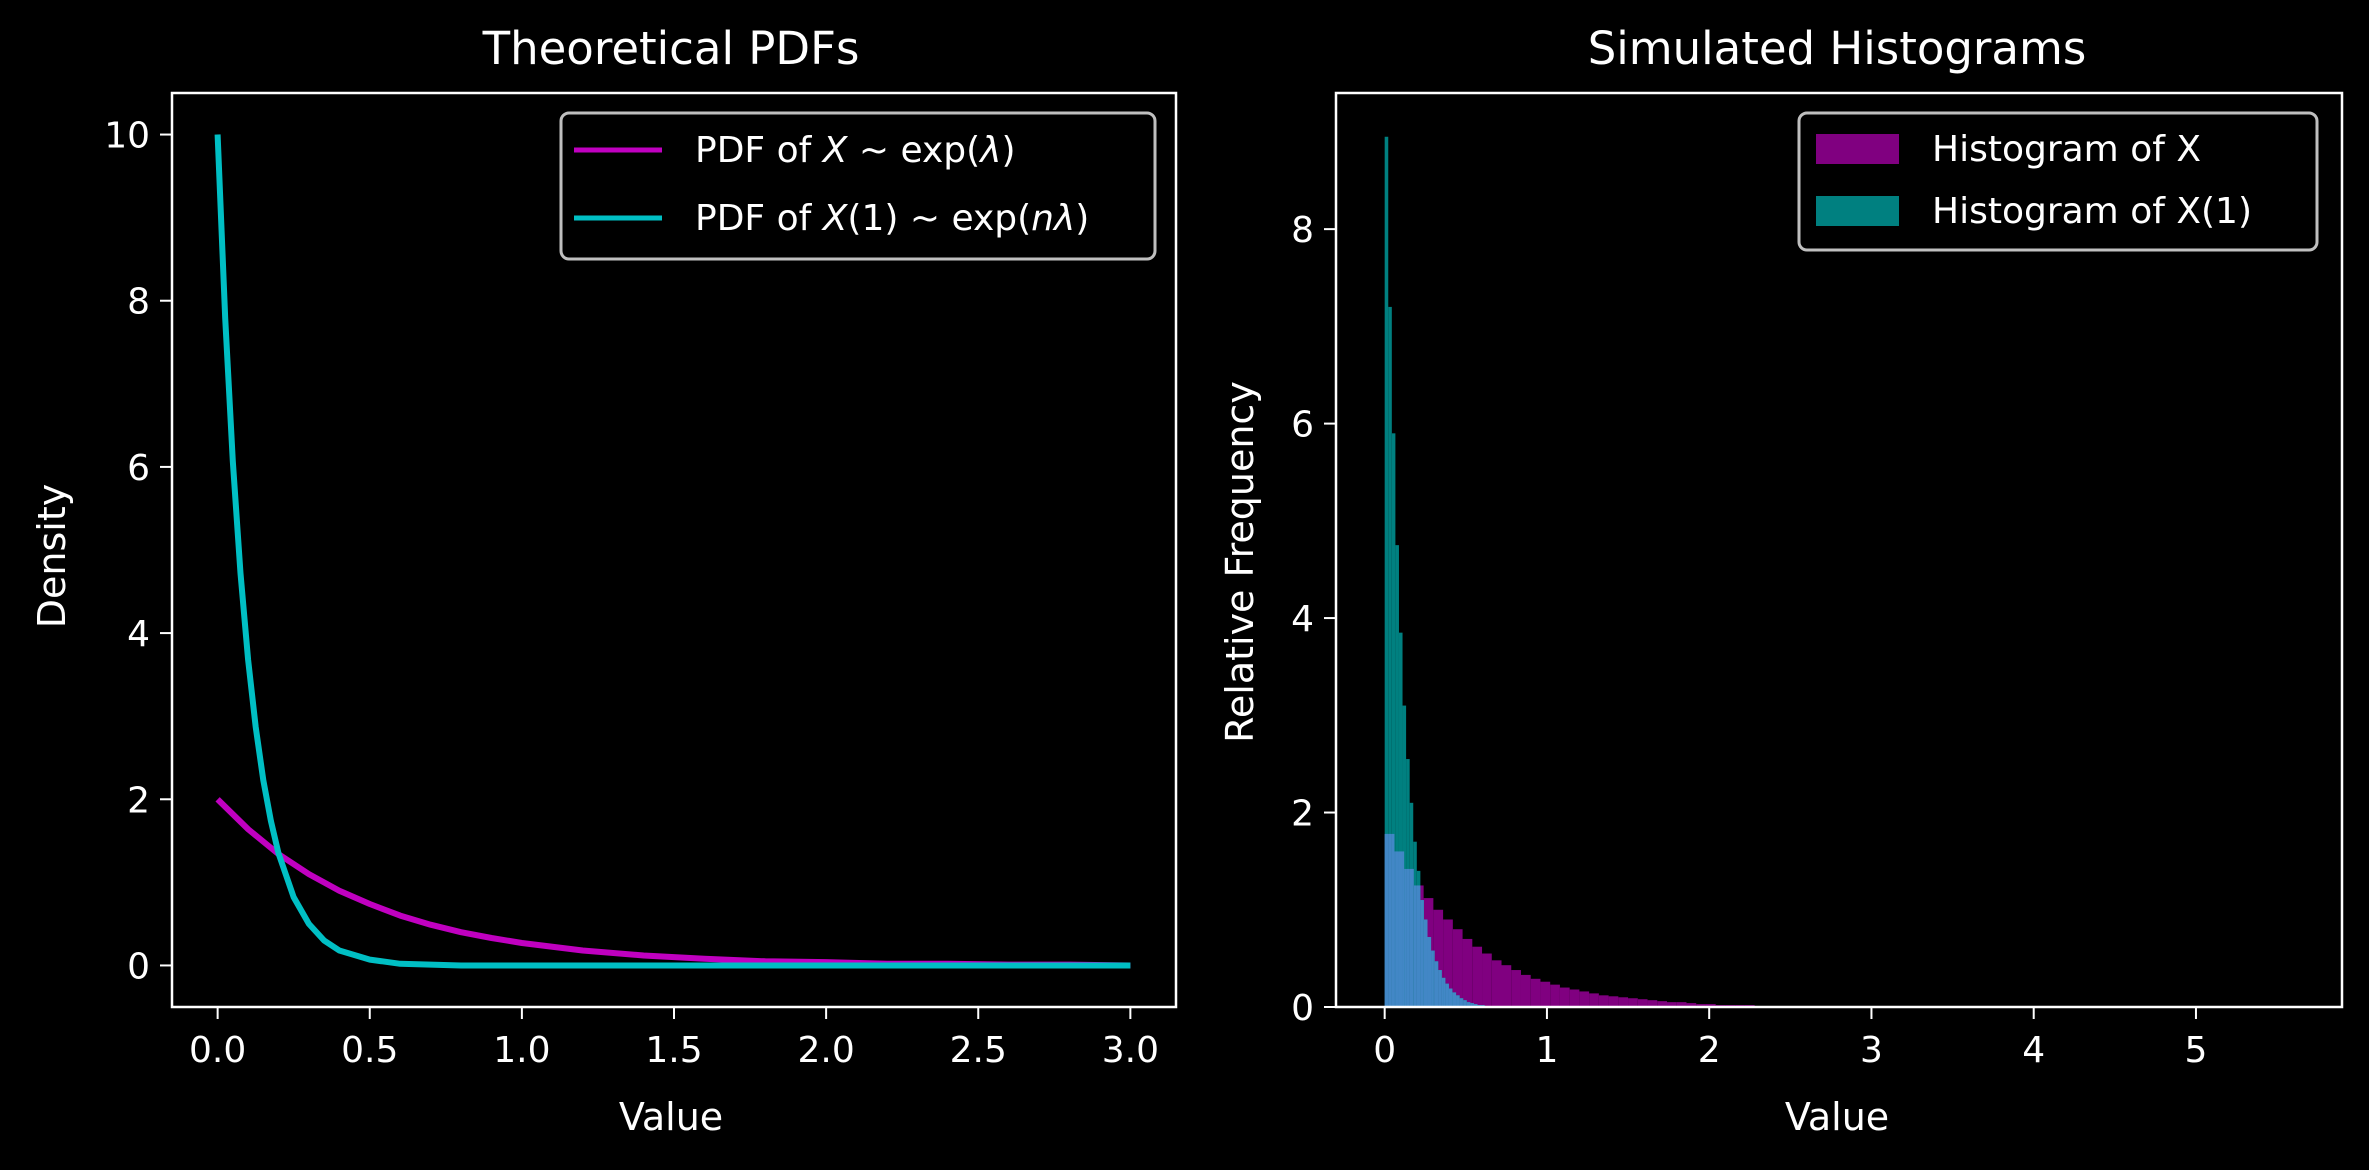 Image resolution: width=2369 pixels, height=1170 pixels. I want to click on histogram-ytick-label: 4, so click(1302, 619).